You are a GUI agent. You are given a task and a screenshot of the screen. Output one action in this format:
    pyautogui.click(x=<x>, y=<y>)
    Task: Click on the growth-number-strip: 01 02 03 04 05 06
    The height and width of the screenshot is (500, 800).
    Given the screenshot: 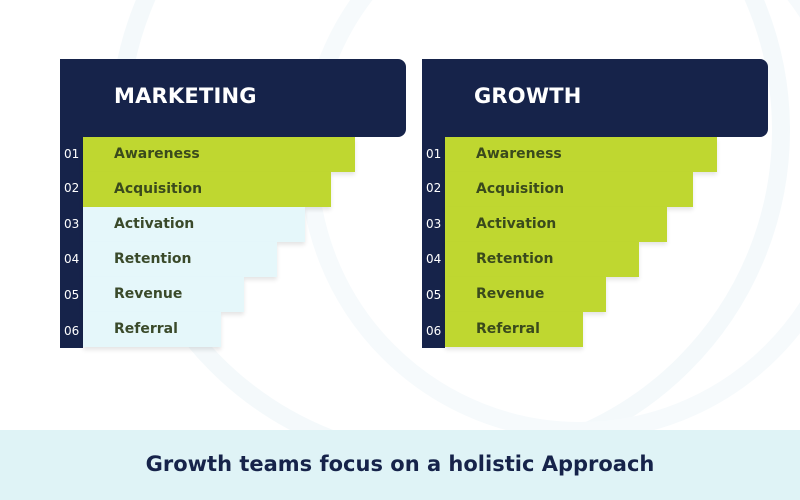 What is the action you would take?
    pyautogui.click(x=433, y=242)
    